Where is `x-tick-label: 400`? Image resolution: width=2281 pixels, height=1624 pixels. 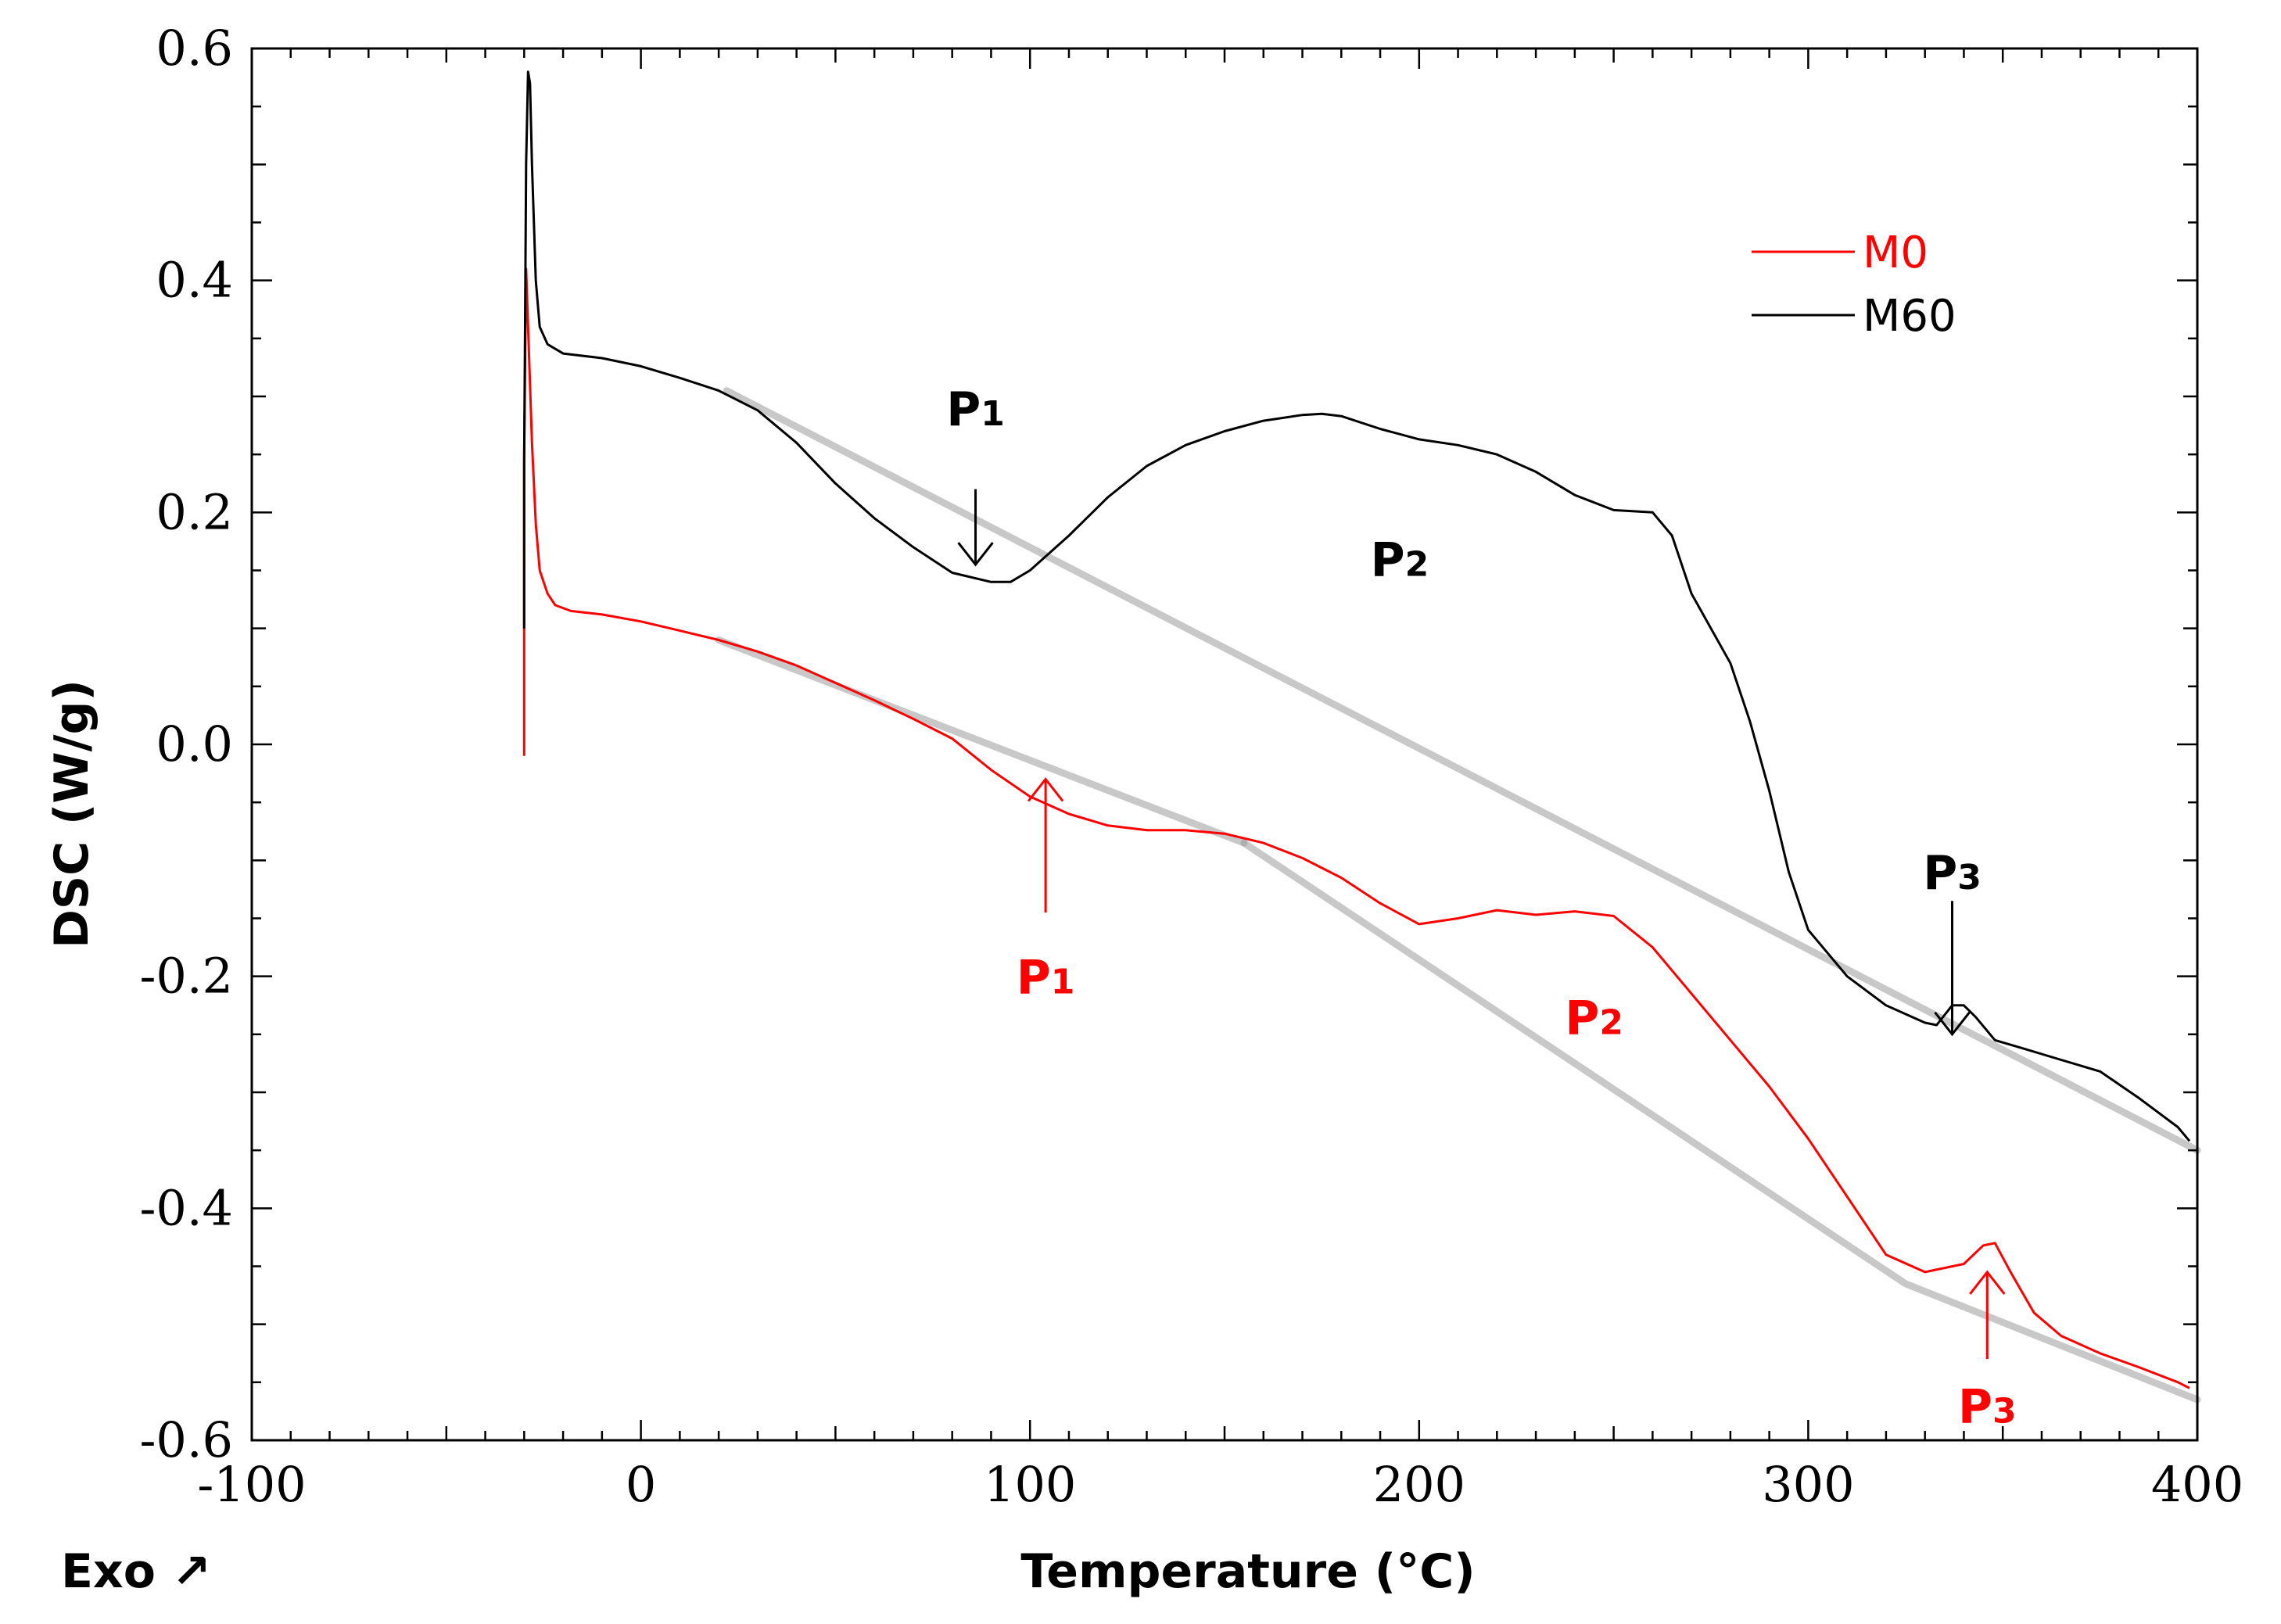 x-tick-label: 400 is located at coordinates (2197, 1484).